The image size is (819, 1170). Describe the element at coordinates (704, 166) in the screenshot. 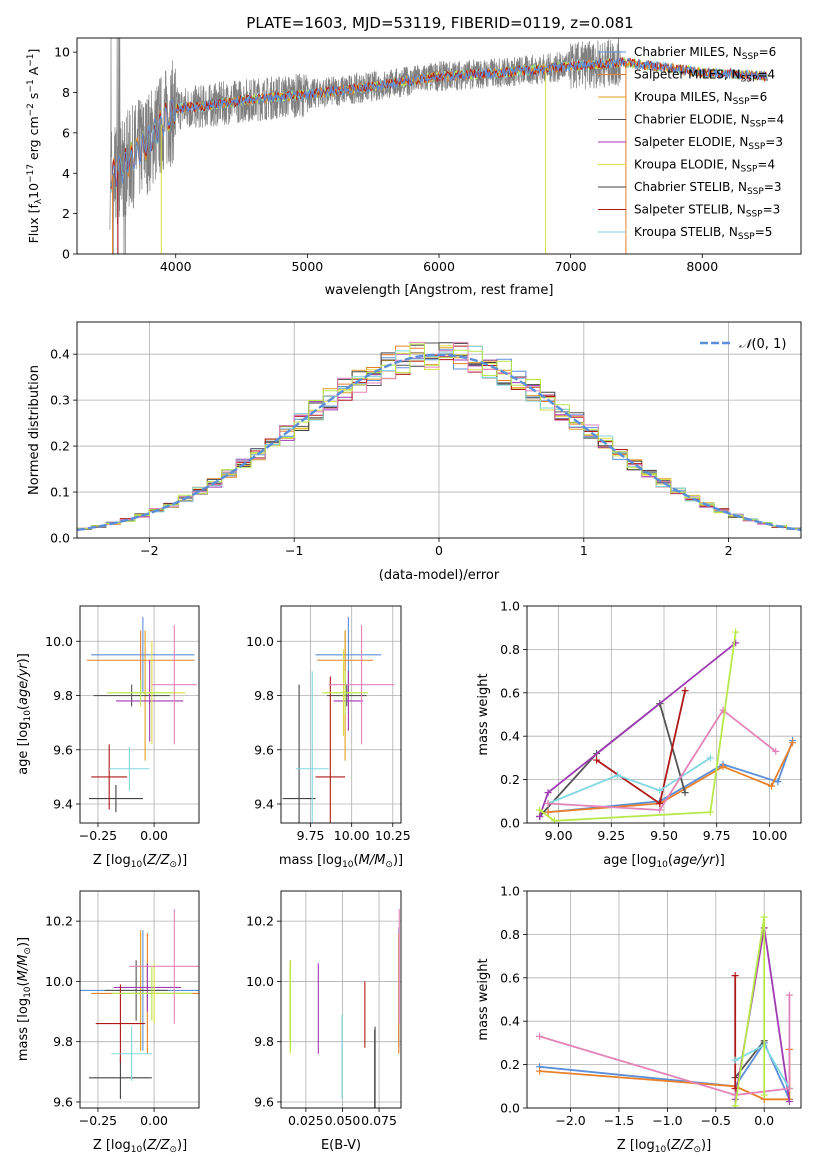

I see `legend-entry: Kroupa ELODIE, NSSP=4` at that location.